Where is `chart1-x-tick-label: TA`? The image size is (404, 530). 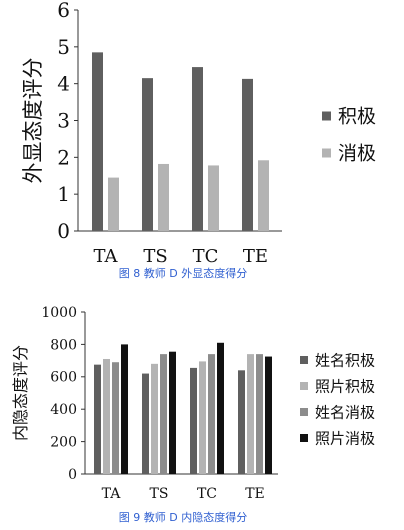
chart1-x-tick-label: TA is located at coordinates (105, 256).